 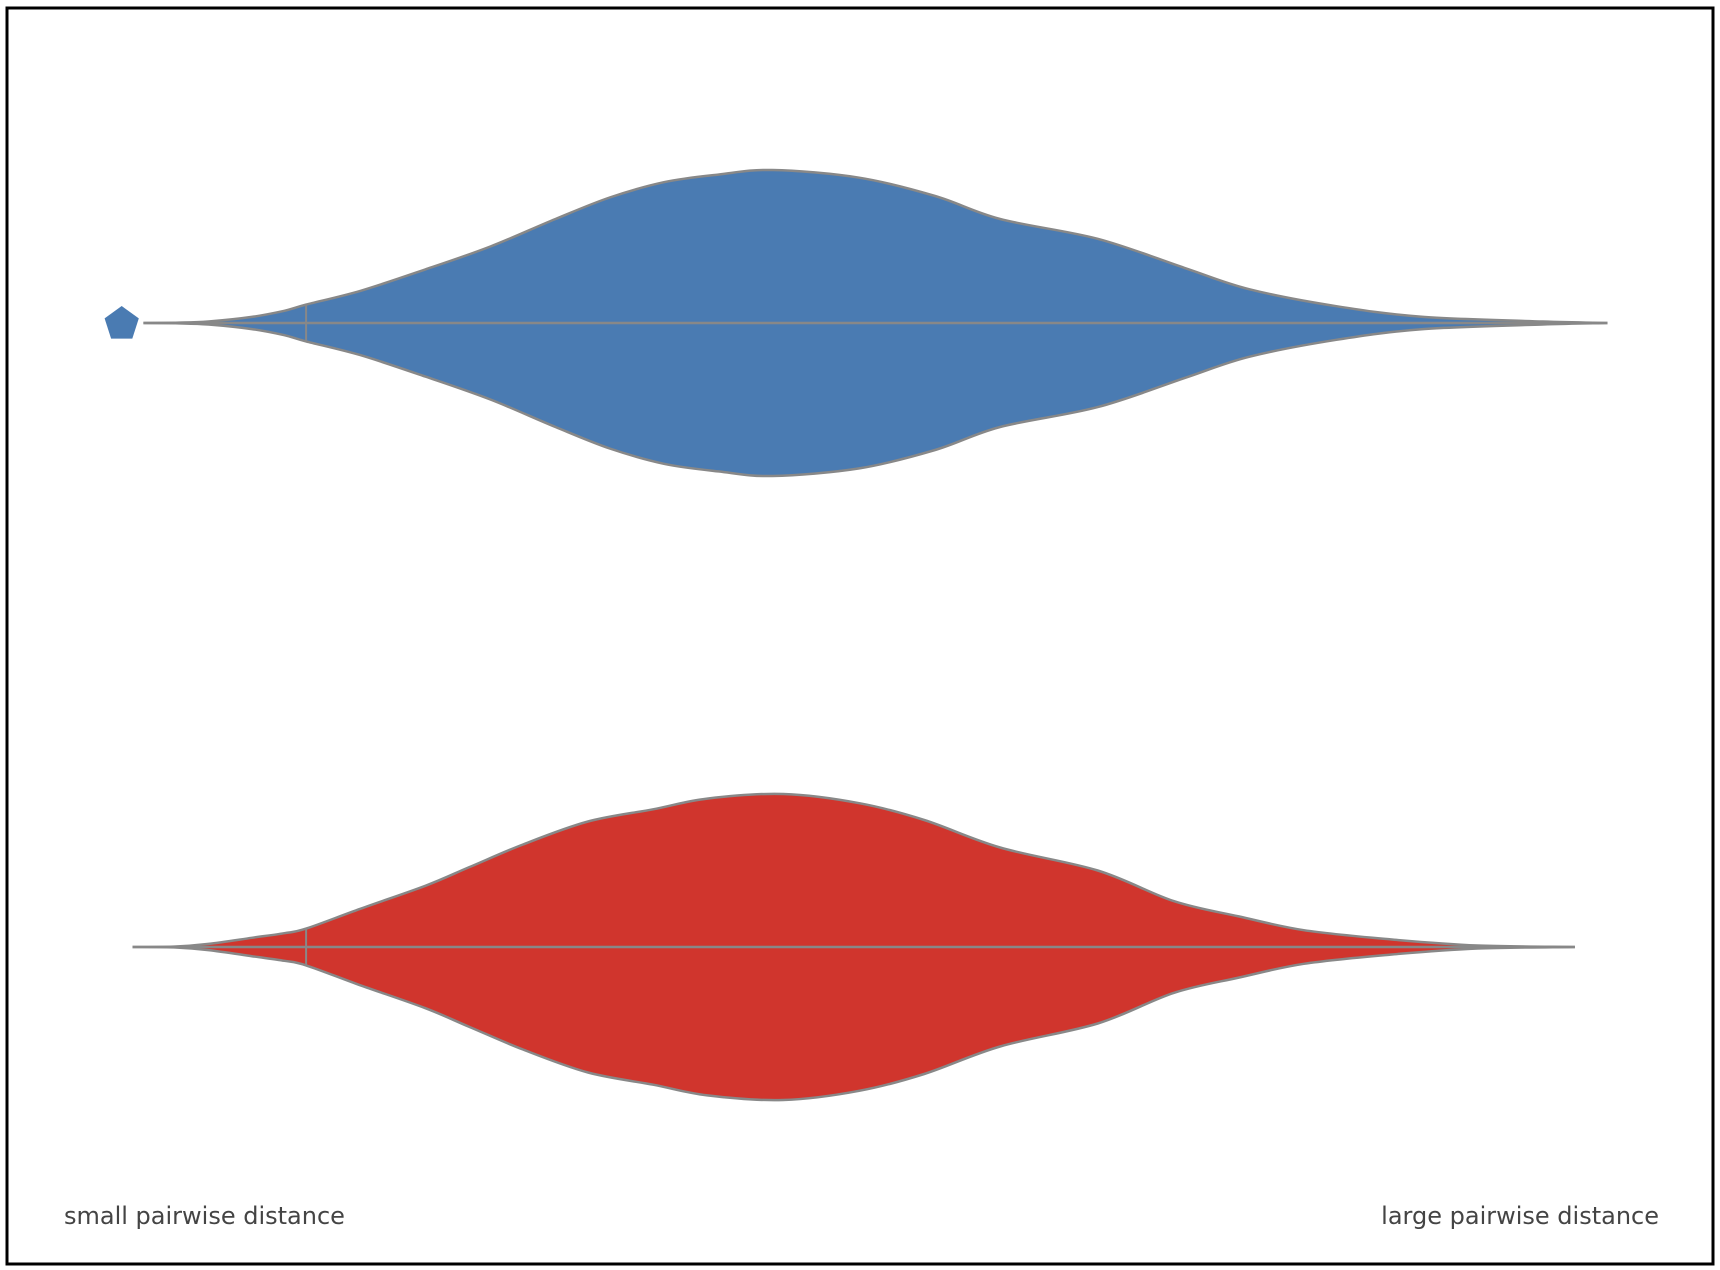 I want to click on annotation-small-distance: small pairwise distance, so click(x=204, y=1216).